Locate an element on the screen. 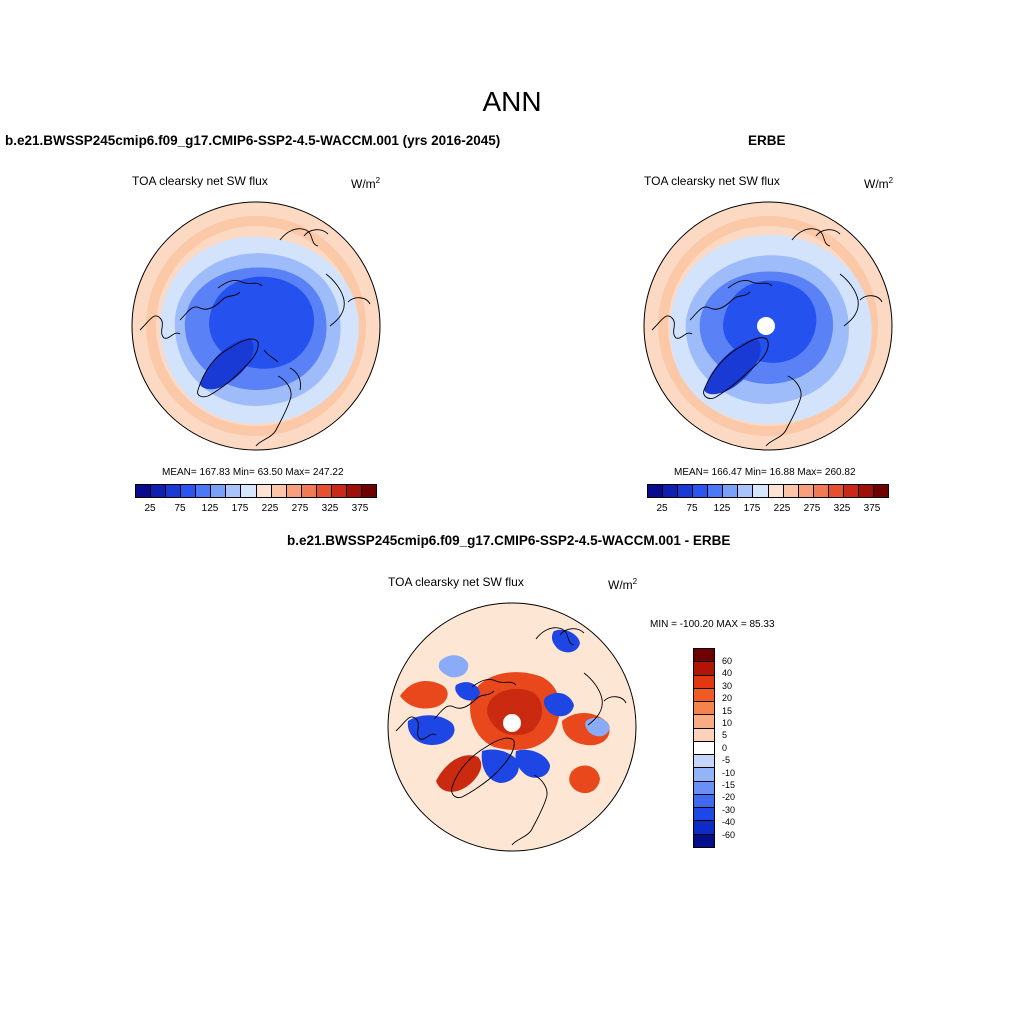 The image size is (1024, 1024). panel1-map-border is located at coordinates (256, 326).